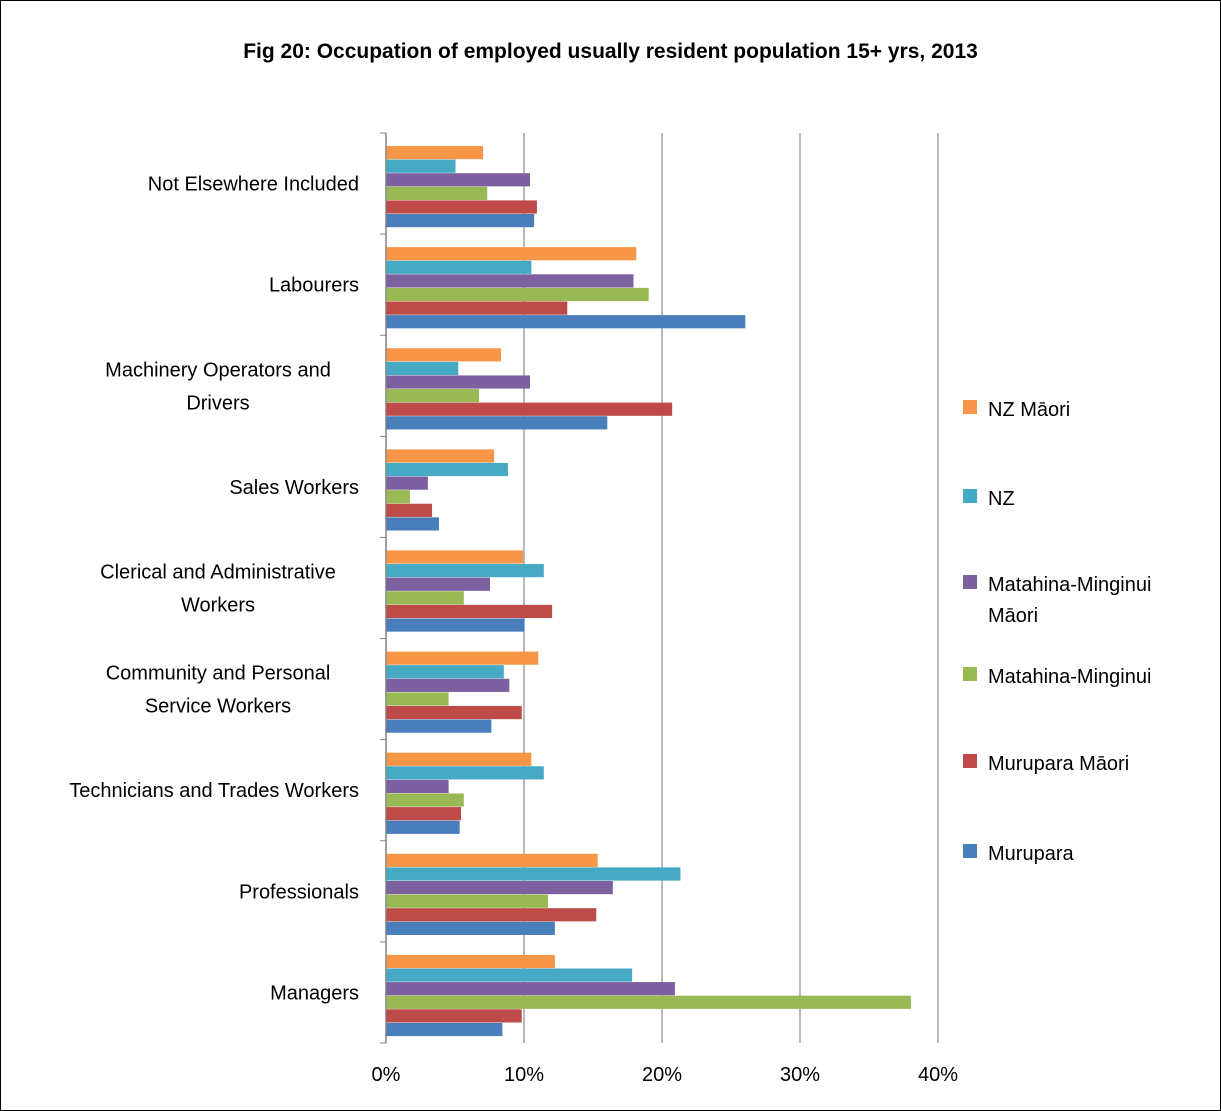  I want to click on x-tick-label: 20%, so click(662, 1075).